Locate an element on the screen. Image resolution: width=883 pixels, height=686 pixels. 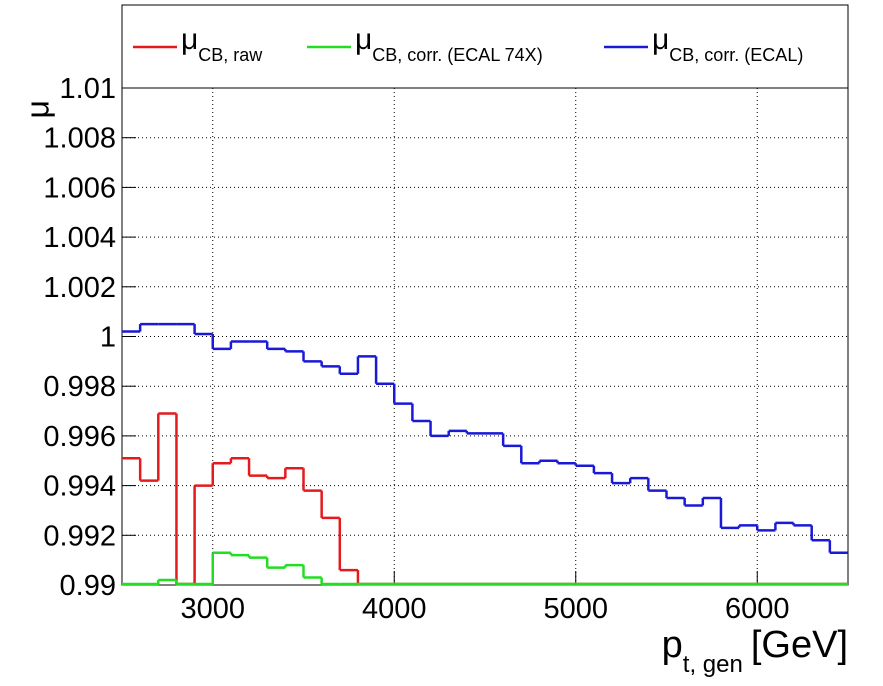
legend-box is located at coordinates (485, 46).